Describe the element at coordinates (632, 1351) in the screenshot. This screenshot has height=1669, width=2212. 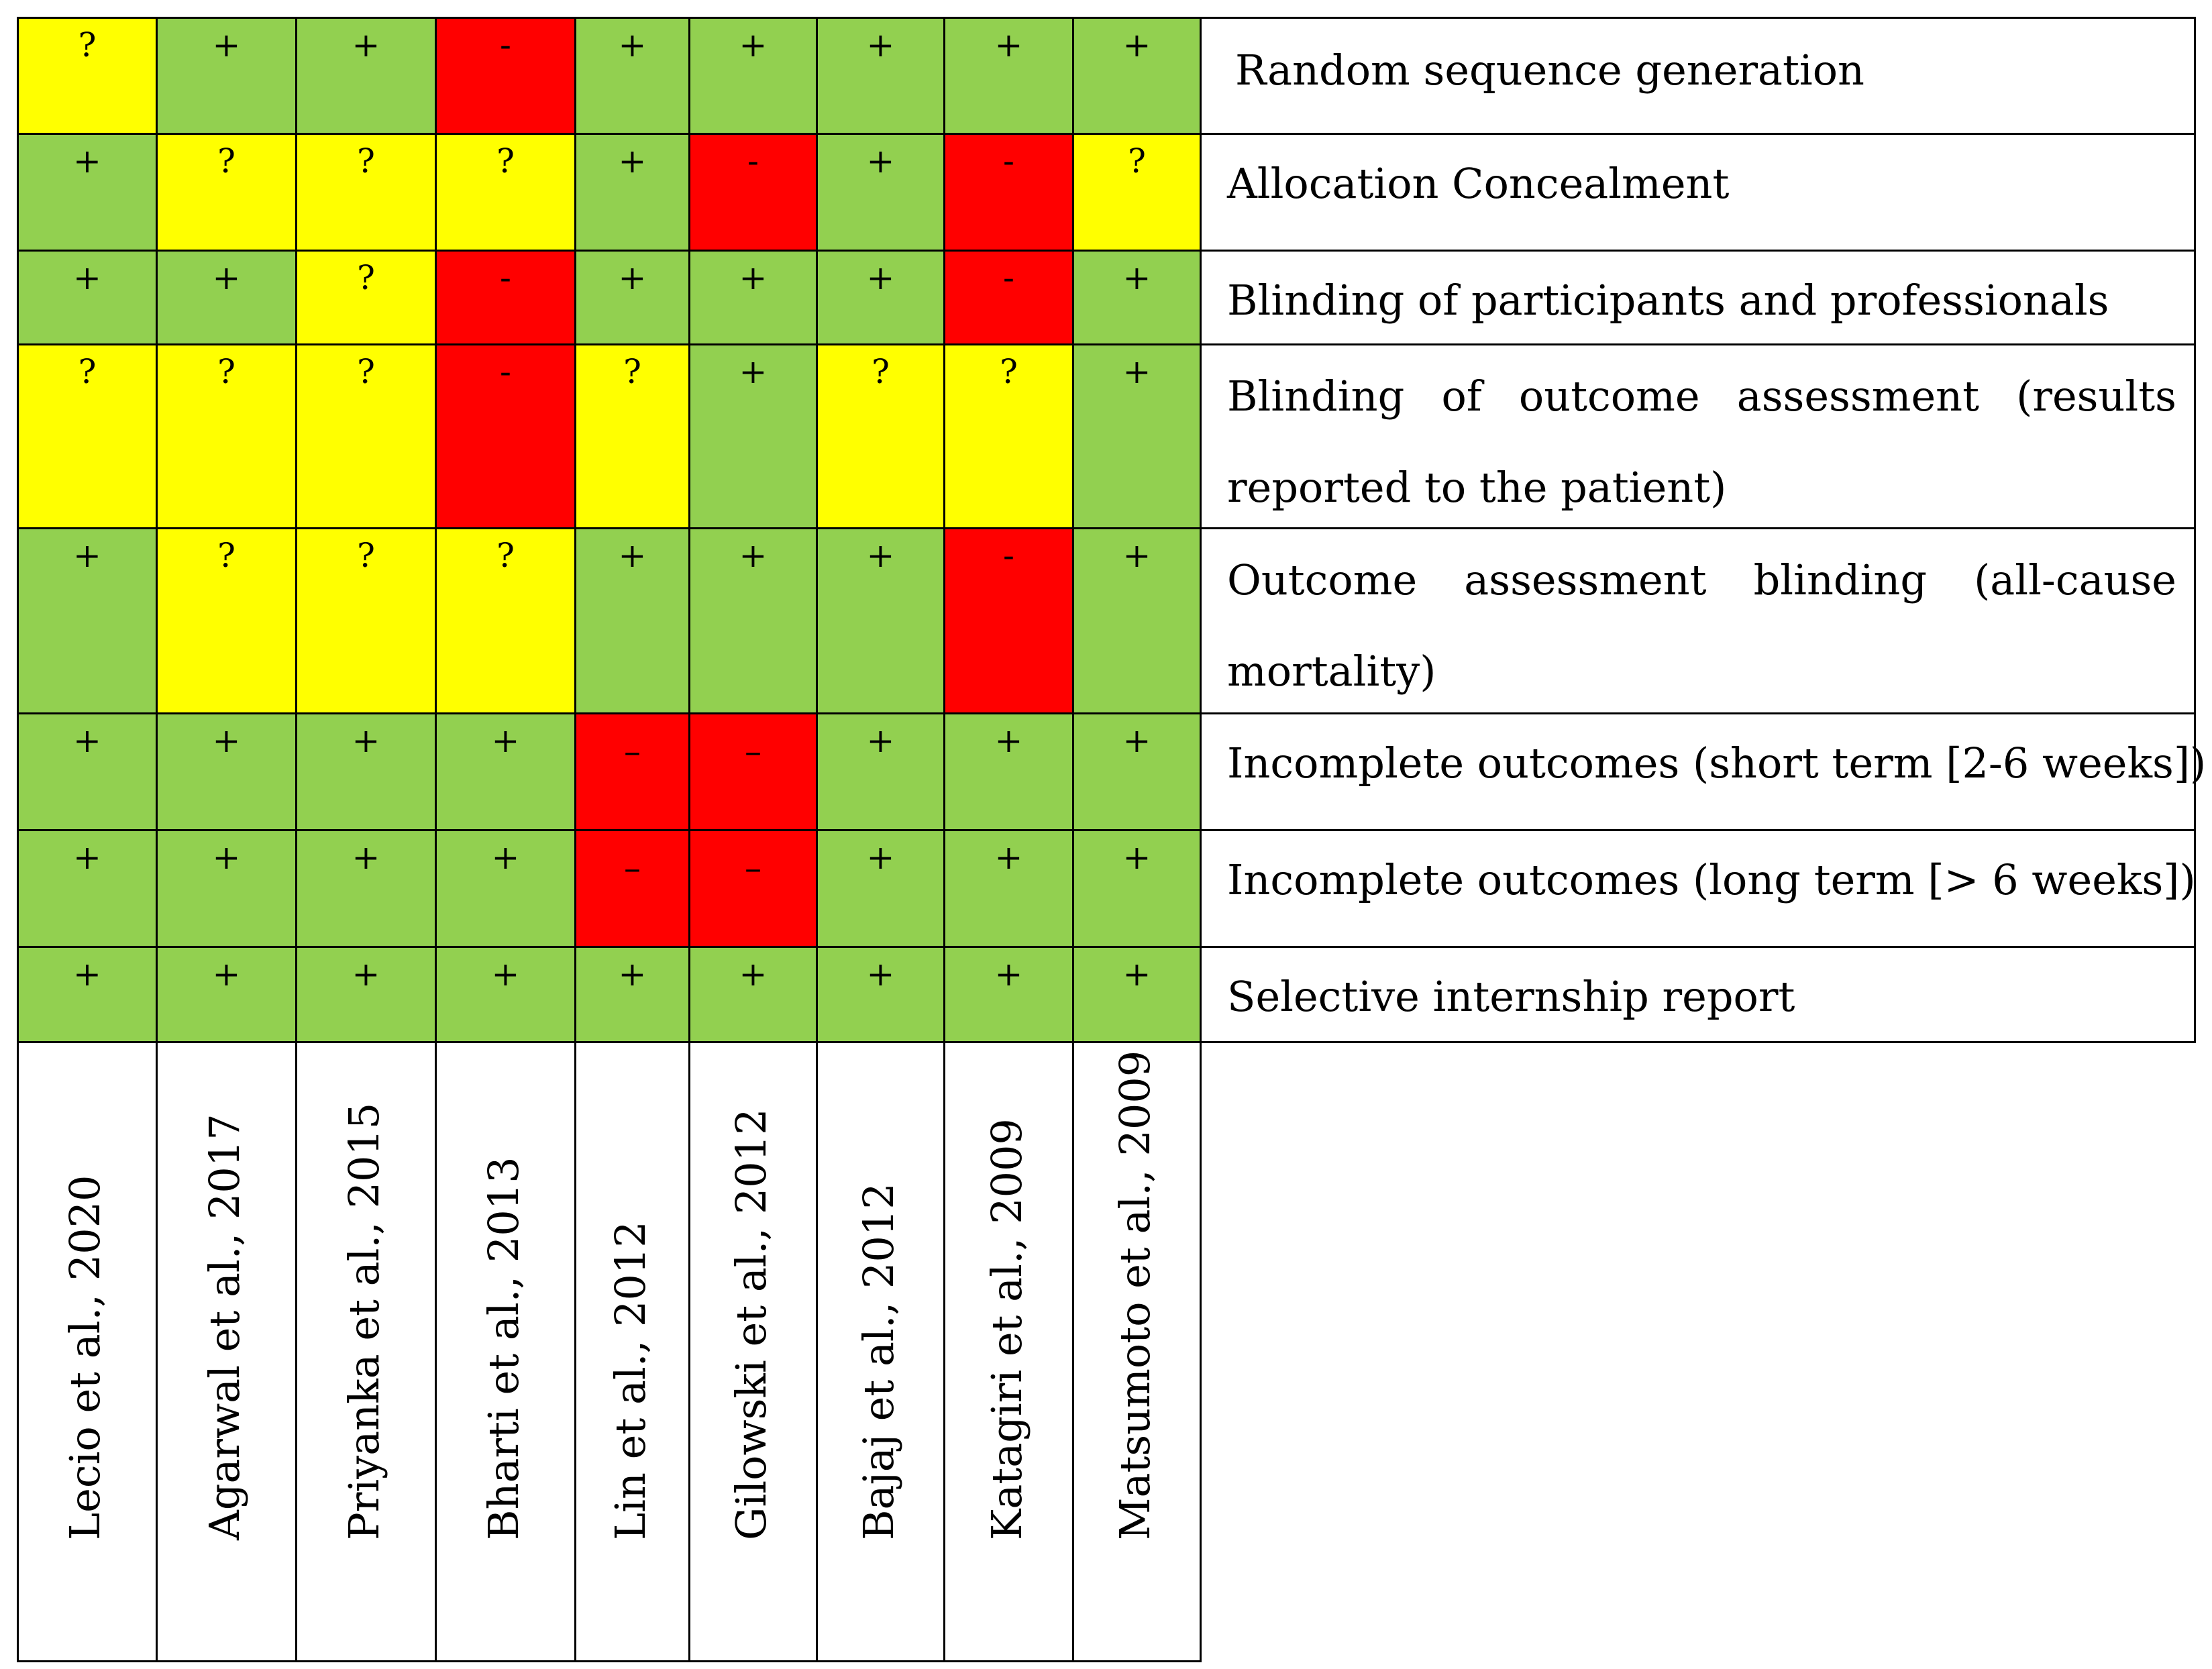
I see `study-label-cell: Lin et al., 2012` at that location.